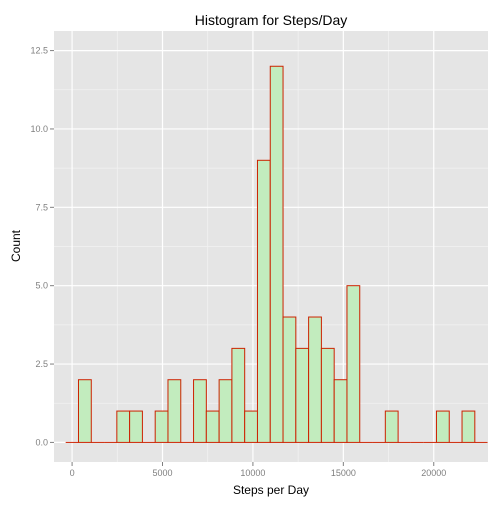 Image resolution: width=504 pixels, height=509 pixels. I want to click on x-tick-label: 15000, so click(343, 473).